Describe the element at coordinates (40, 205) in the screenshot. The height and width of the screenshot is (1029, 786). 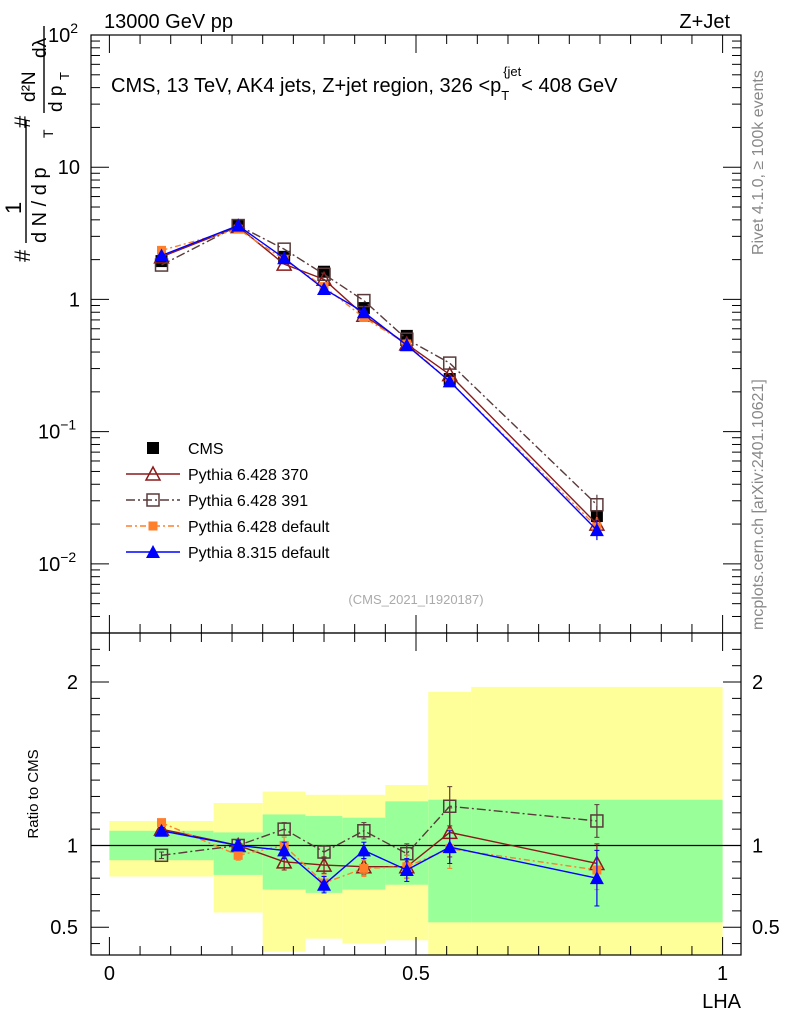
I see `ylabel-den: d N / d p` at that location.